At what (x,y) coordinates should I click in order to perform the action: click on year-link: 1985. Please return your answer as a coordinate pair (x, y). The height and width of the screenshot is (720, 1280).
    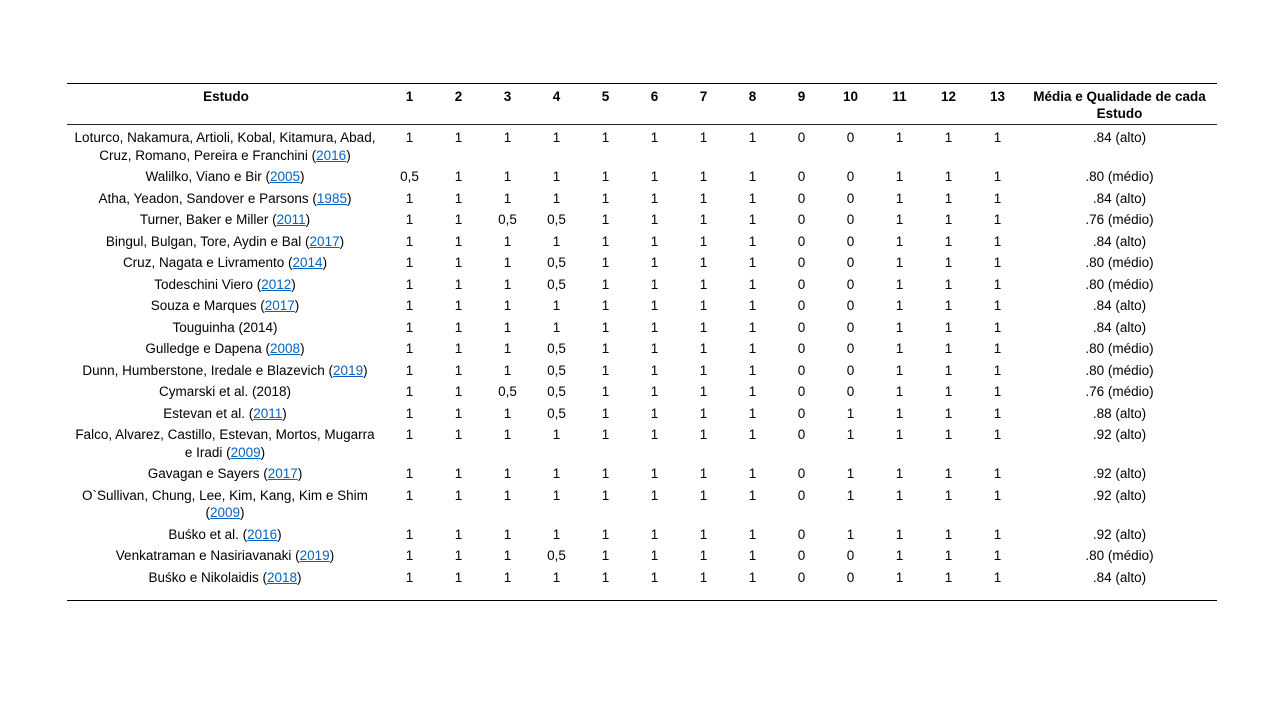
    Looking at the image, I should click on (331, 198).